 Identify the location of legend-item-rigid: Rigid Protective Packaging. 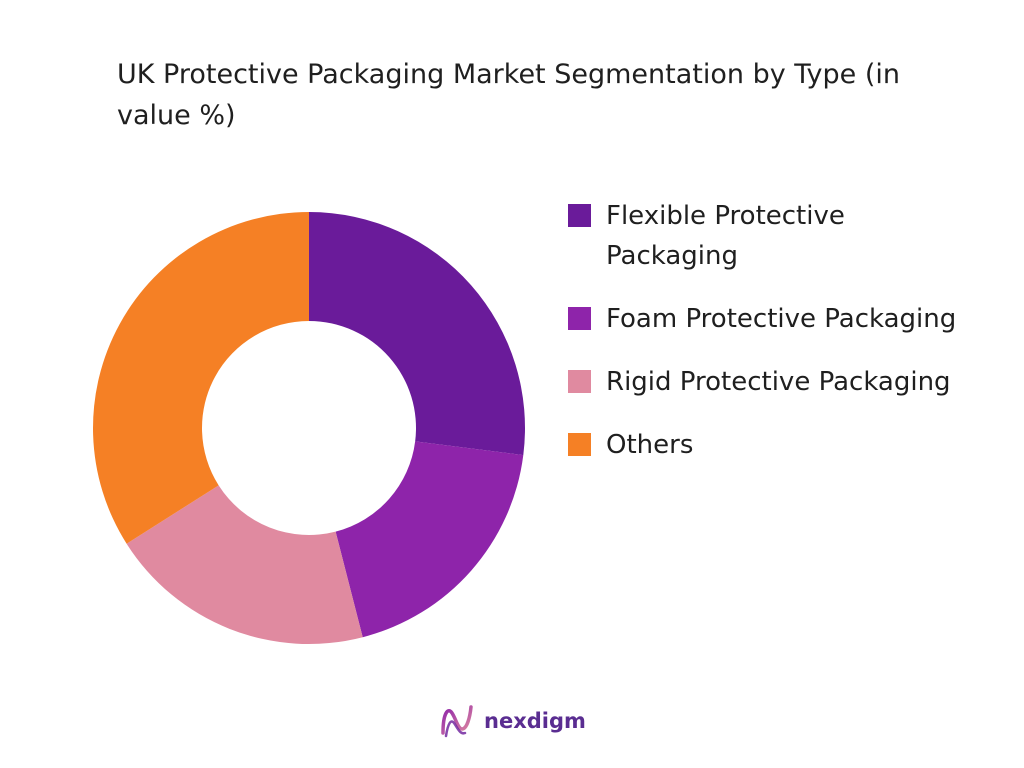
(794, 382).